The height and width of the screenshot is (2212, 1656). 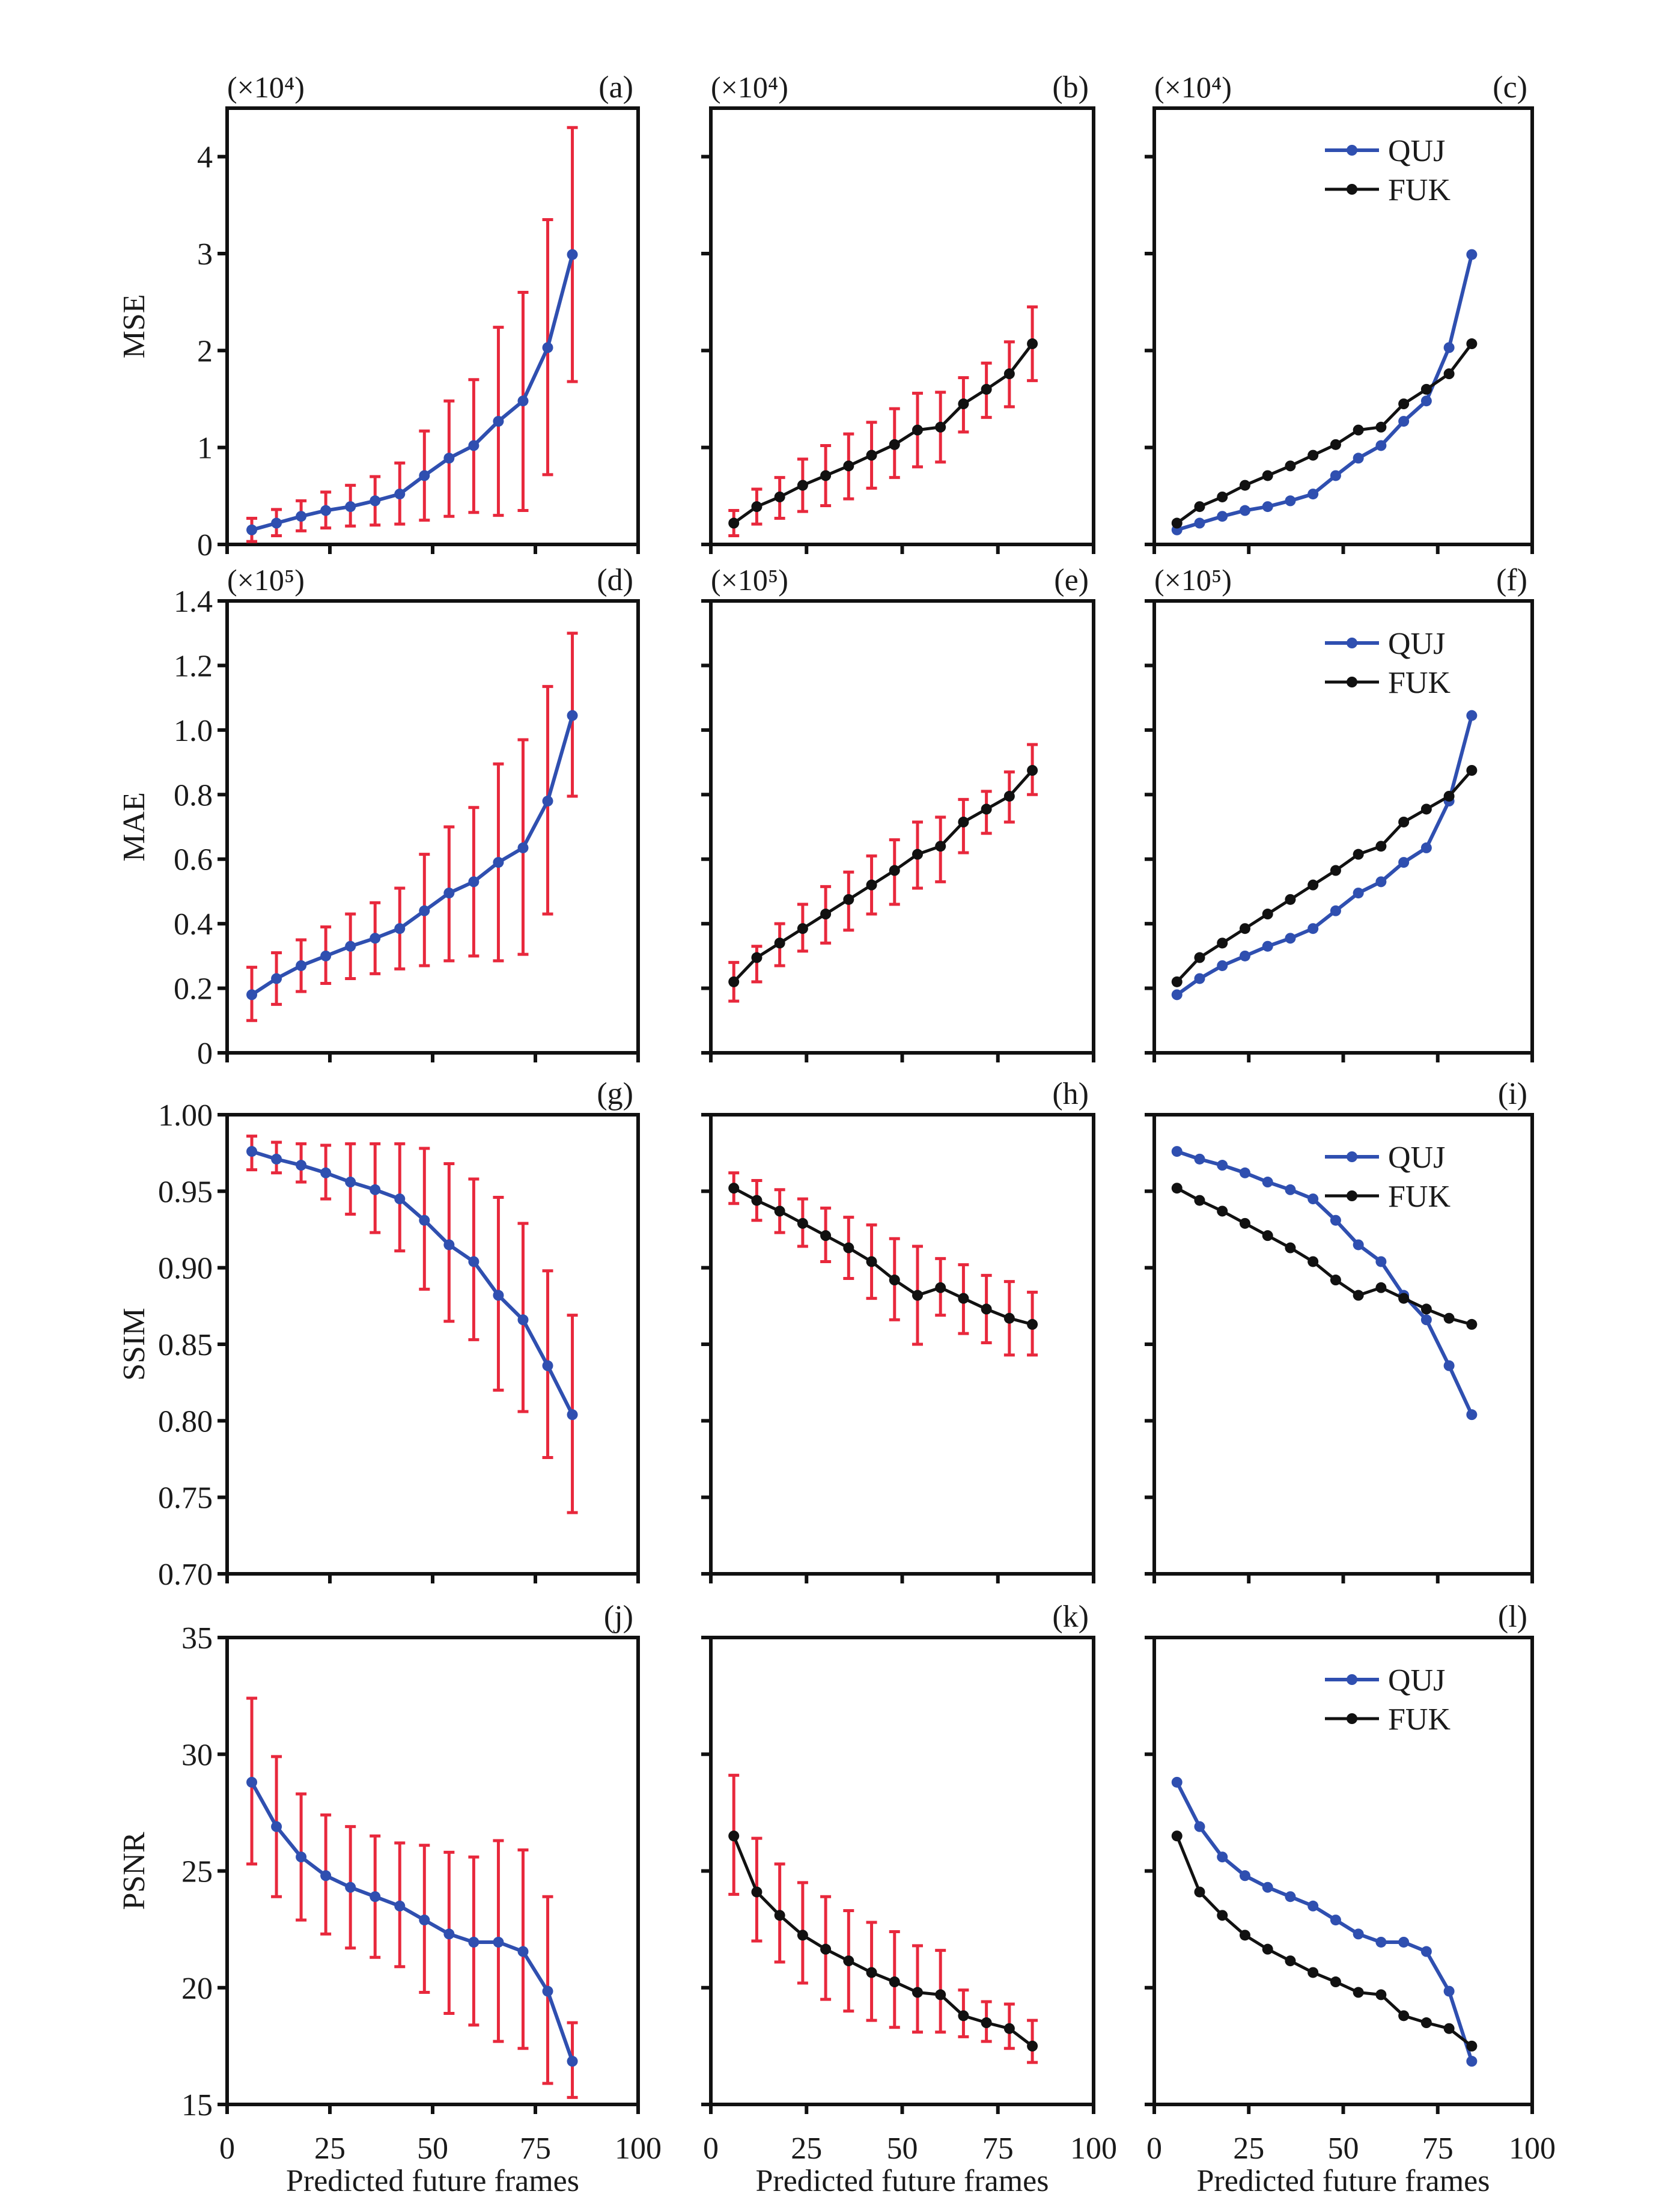 I want to click on panel-mse-2: (b) (×10⁴), so click(x=898, y=312).